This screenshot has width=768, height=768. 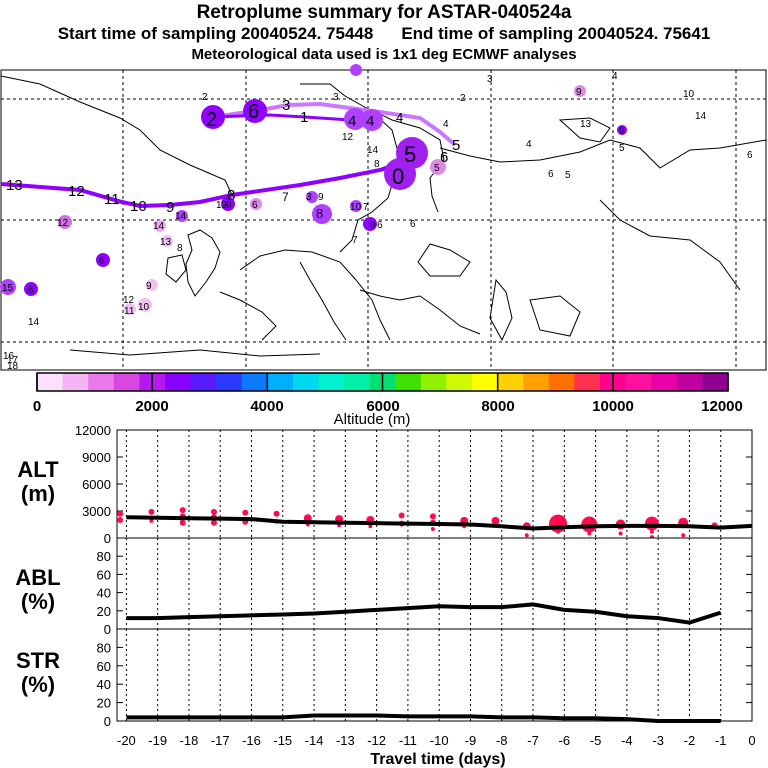 I want to click on map-label: 13, so click(x=166, y=242).